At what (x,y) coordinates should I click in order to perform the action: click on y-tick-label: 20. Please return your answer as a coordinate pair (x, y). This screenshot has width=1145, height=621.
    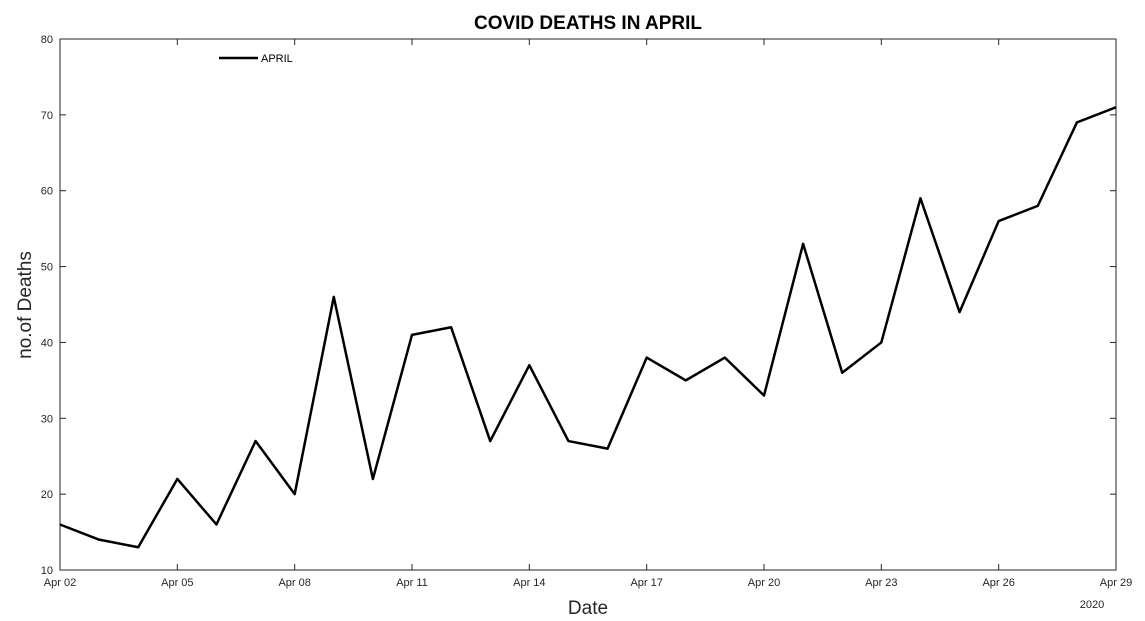
    Looking at the image, I should click on (47, 495).